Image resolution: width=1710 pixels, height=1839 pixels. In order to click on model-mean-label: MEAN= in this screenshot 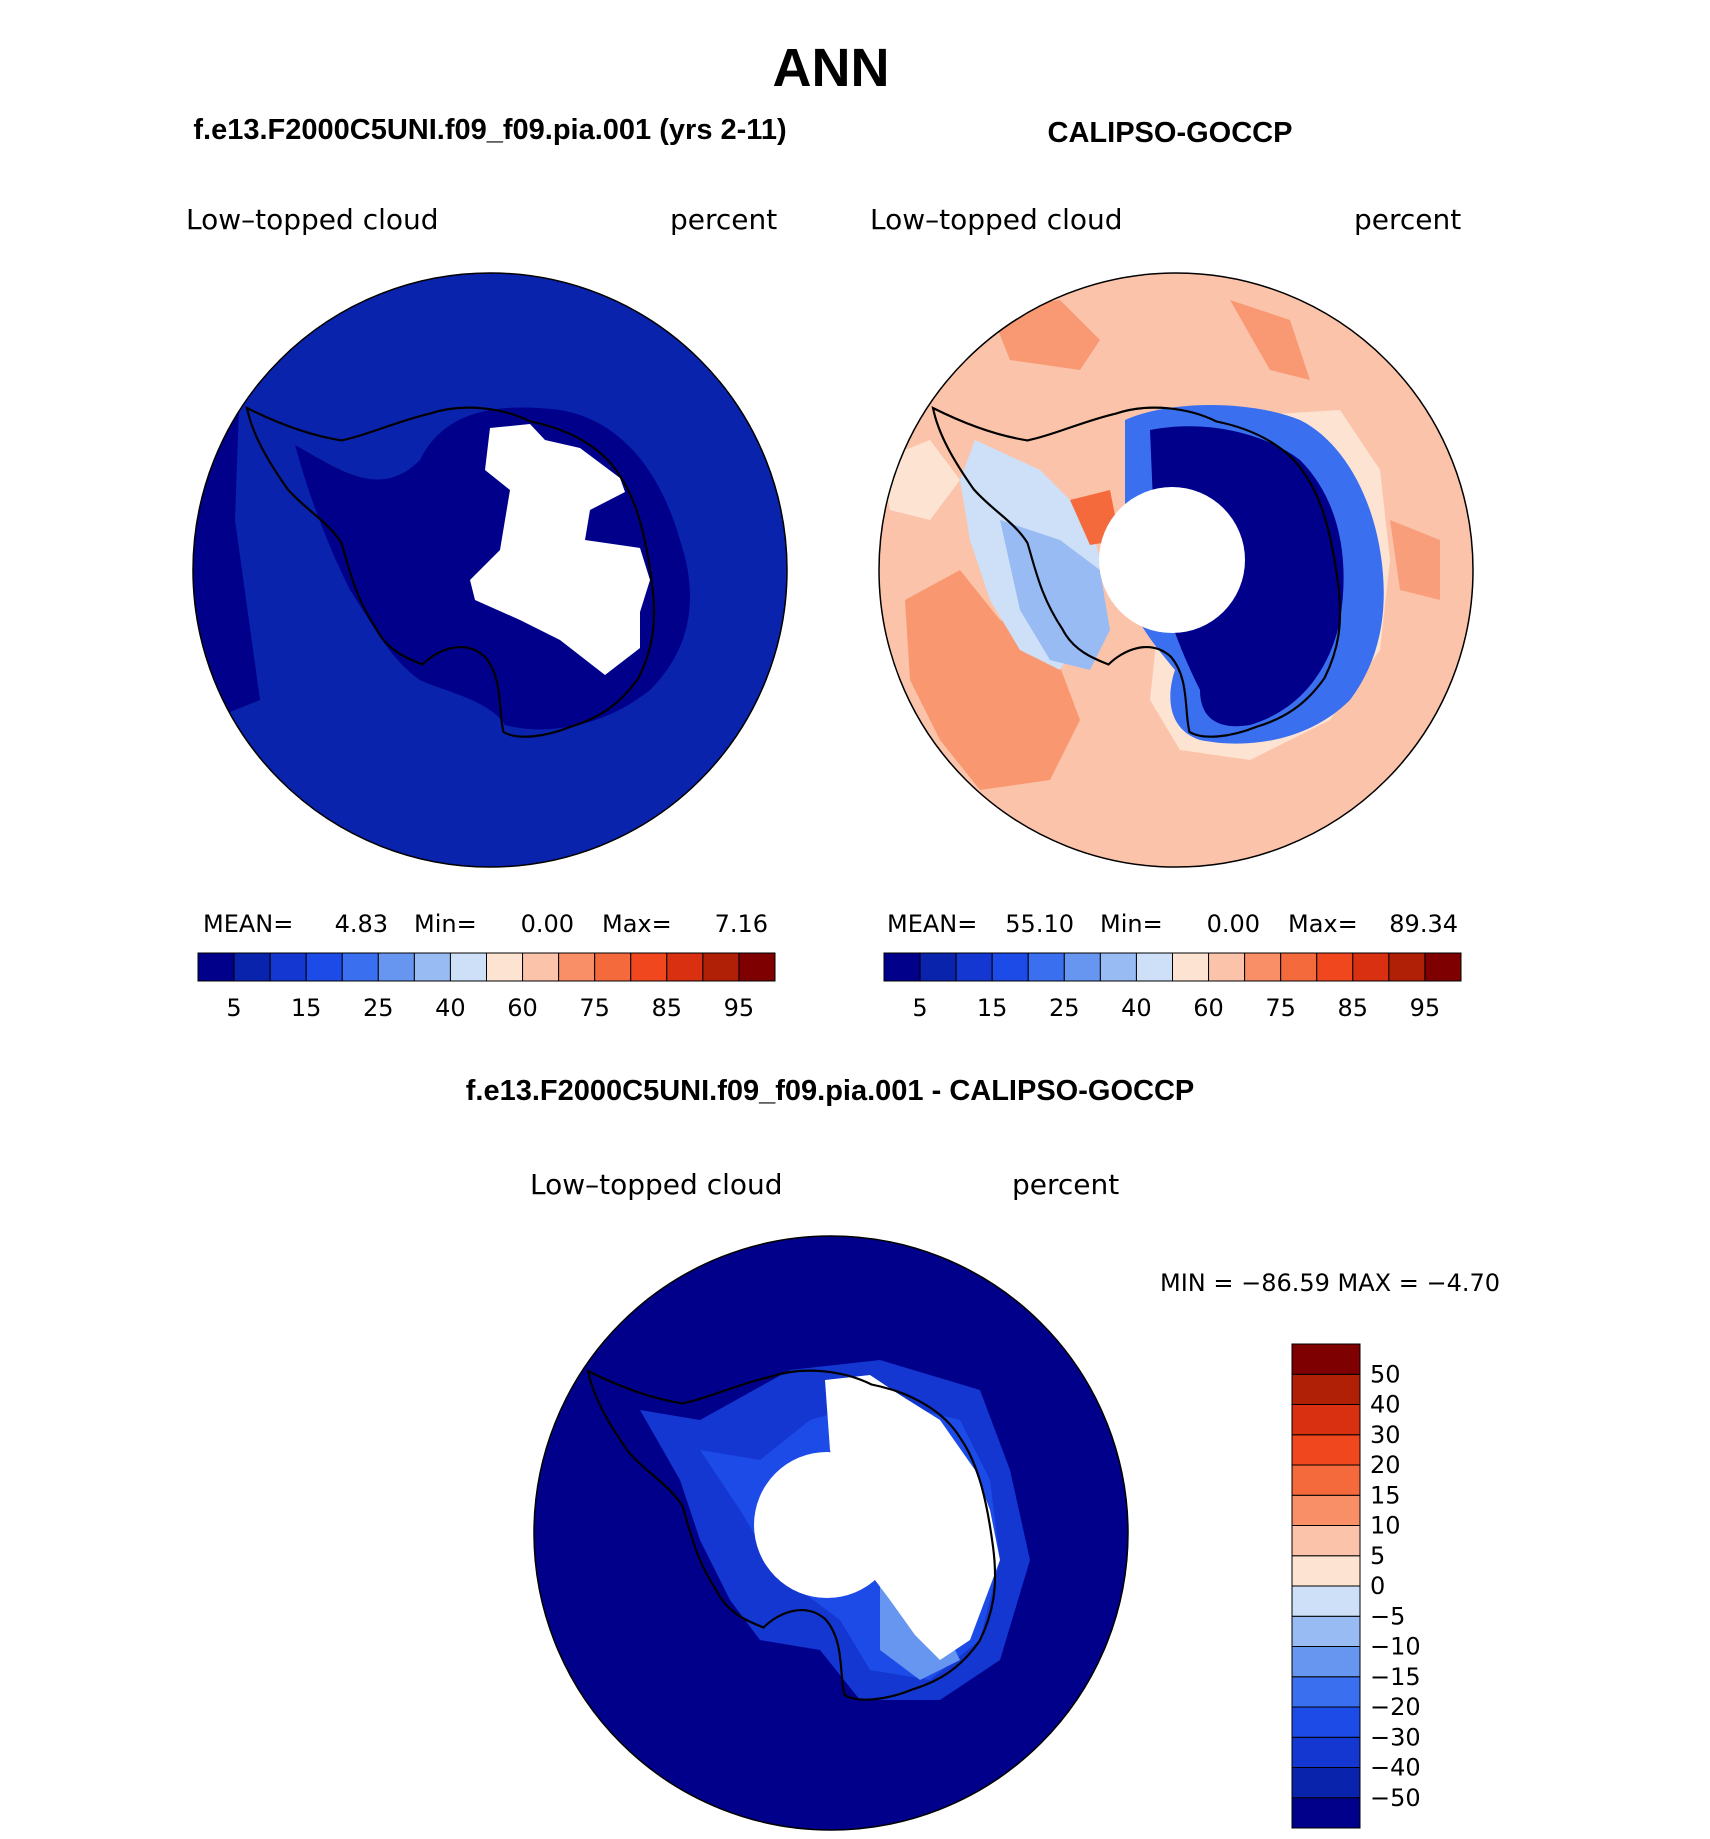, I will do `click(248, 924)`.